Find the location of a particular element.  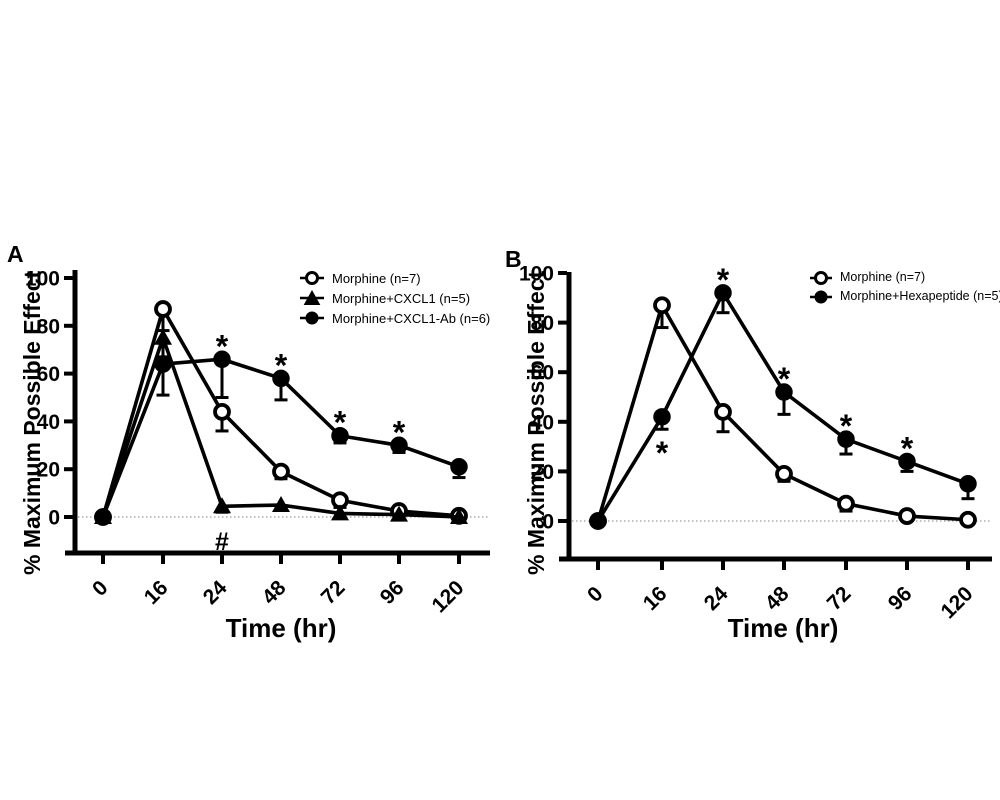

legend-label: Morphine+CXCL1-Ab (n=6) is located at coordinates (411, 318).